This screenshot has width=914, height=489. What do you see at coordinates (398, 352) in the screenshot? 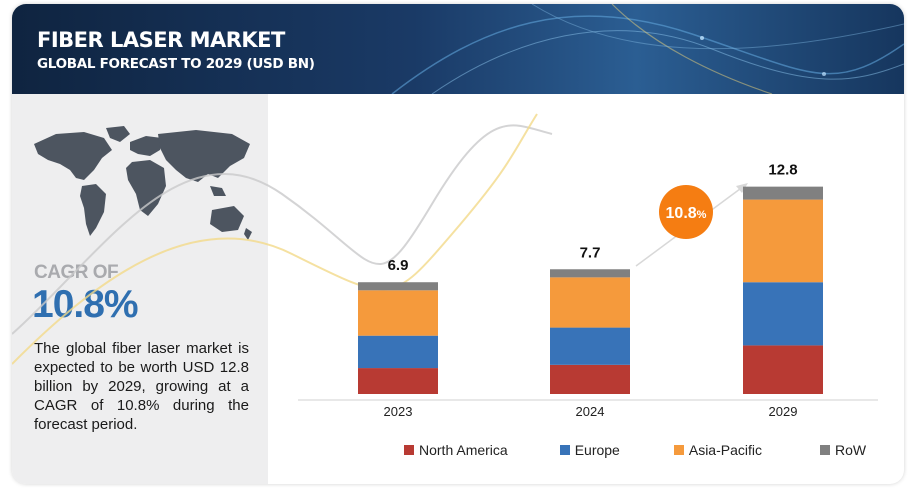
I see `bar-2023-europe` at bounding box center [398, 352].